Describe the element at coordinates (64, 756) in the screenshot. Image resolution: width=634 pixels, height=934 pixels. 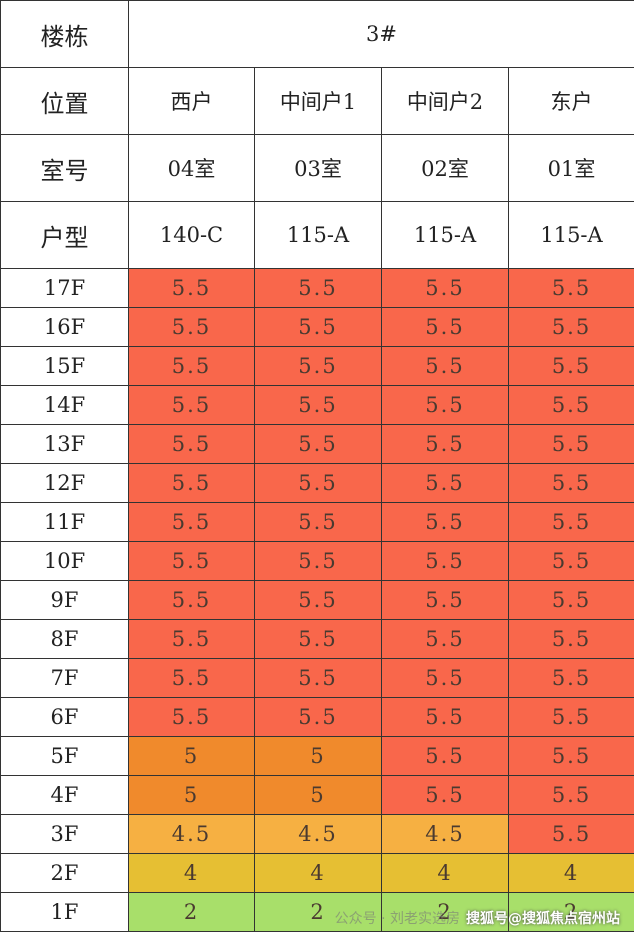
I see `floor-label: 5F` at that location.